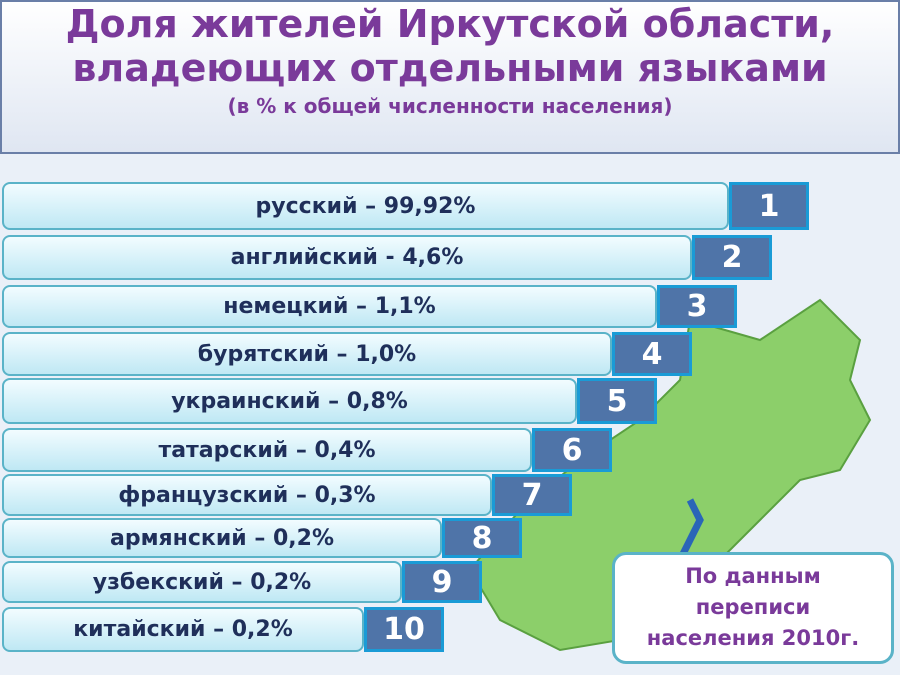  What do you see at coordinates (732, 257) in the screenshot?
I see `rank-box: 2` at bounding box center [732, 257].